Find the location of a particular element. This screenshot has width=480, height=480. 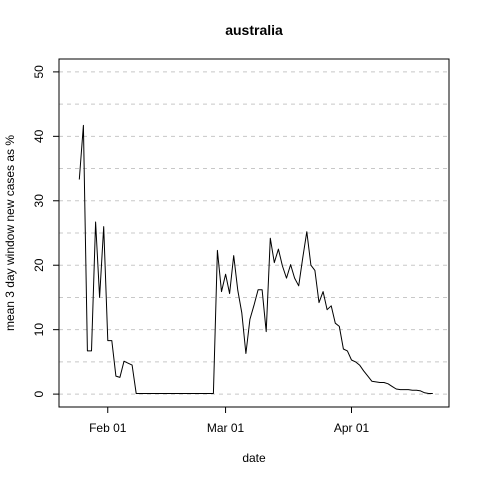

y-tick-label: 0 is located at coordinates (39, 393).